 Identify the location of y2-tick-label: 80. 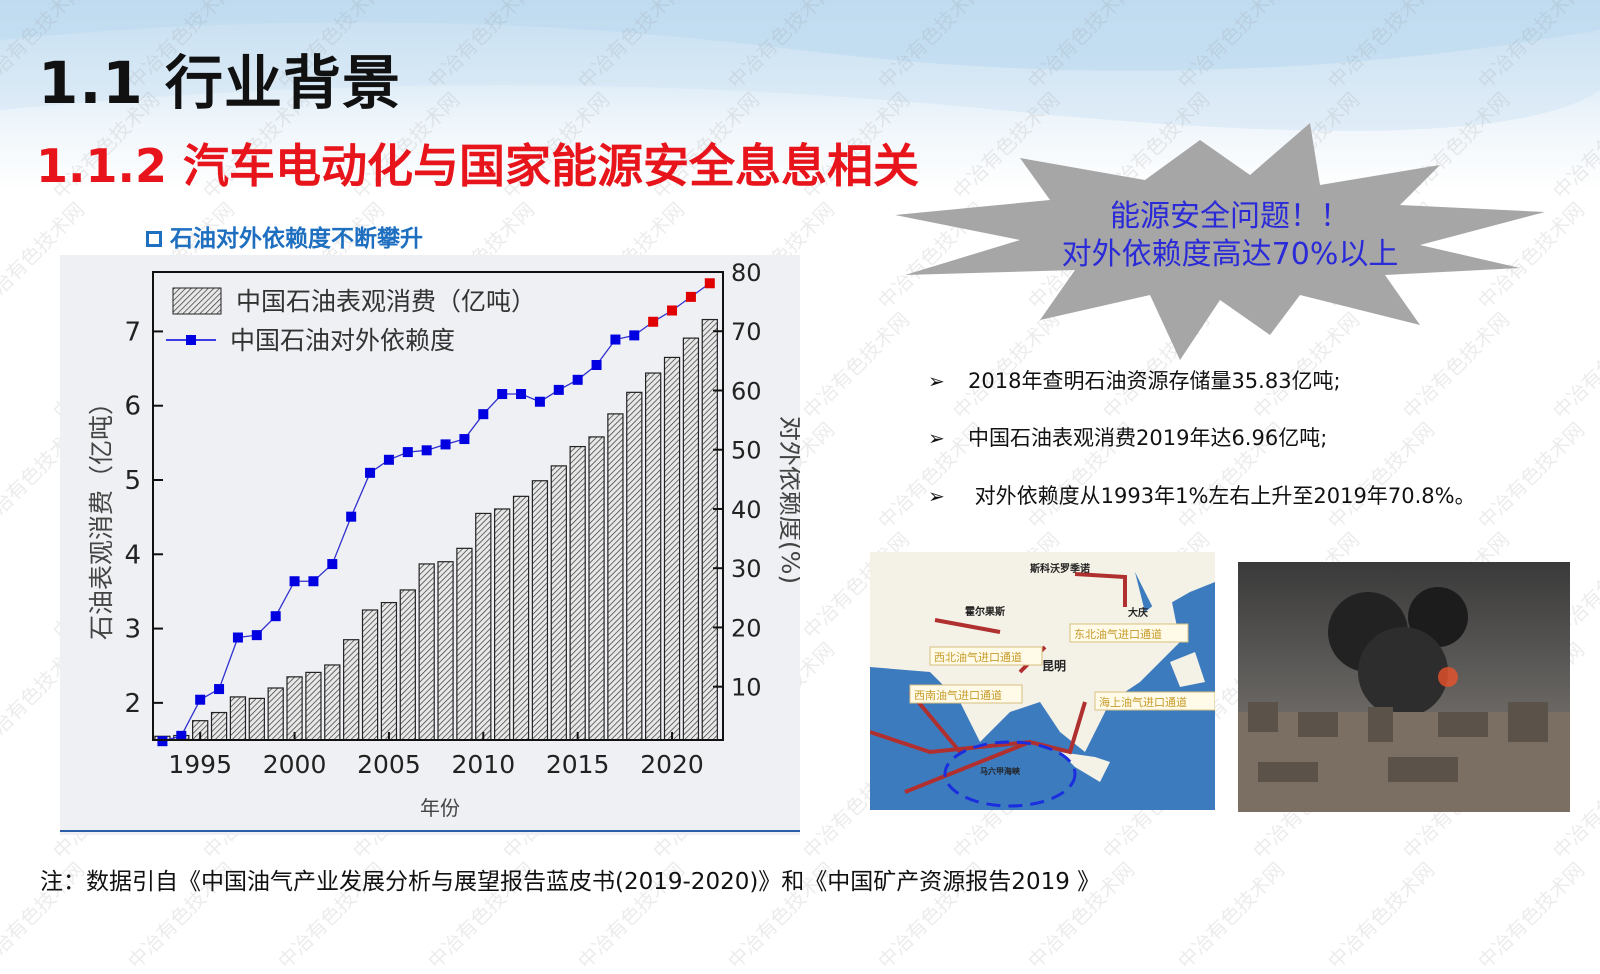
(746, 273).